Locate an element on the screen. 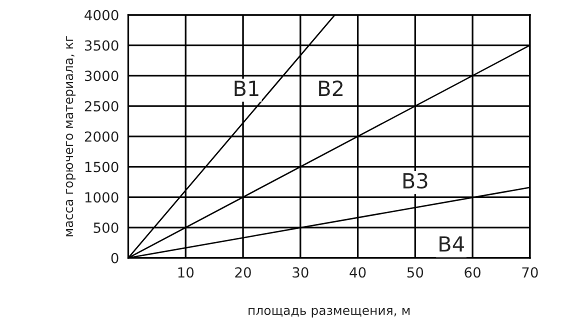 Image resolution: width=583 pixels, height=324 pixels. x-tick-label: 30 is located at coordinates (300, 272).